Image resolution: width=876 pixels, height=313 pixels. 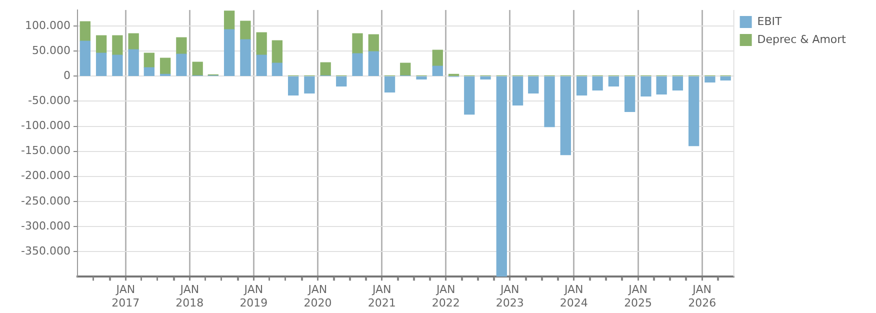 I want to click on x-tick-label: JAN 2019, so click(x=254, y=296).